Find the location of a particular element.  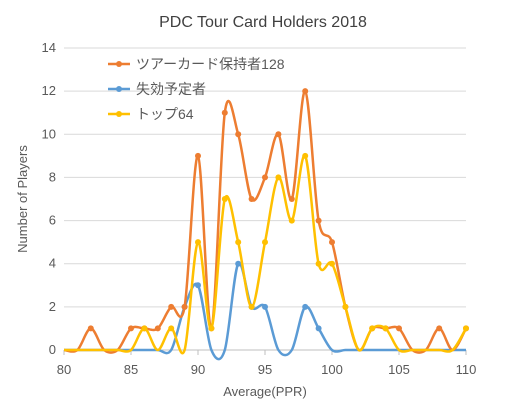

legend-entry: トップ64 is located at coordinates (151, 114).